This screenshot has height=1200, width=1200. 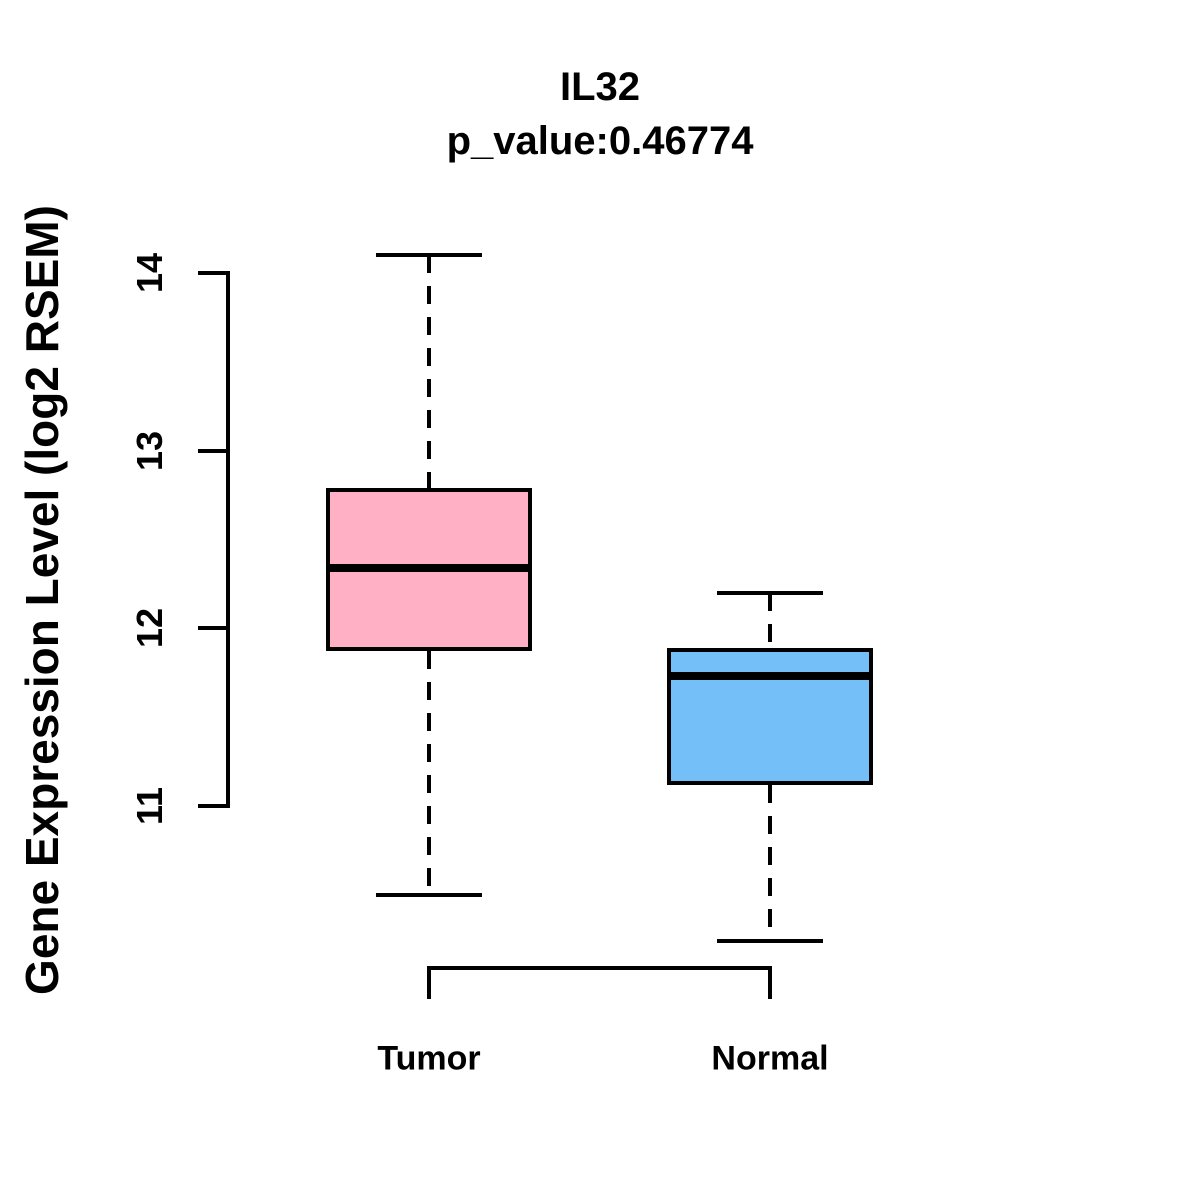 What do you see at coordinates (600, 87) in the screenshot?
I see `chart-title: IL32` at bounding box center [600, 87].